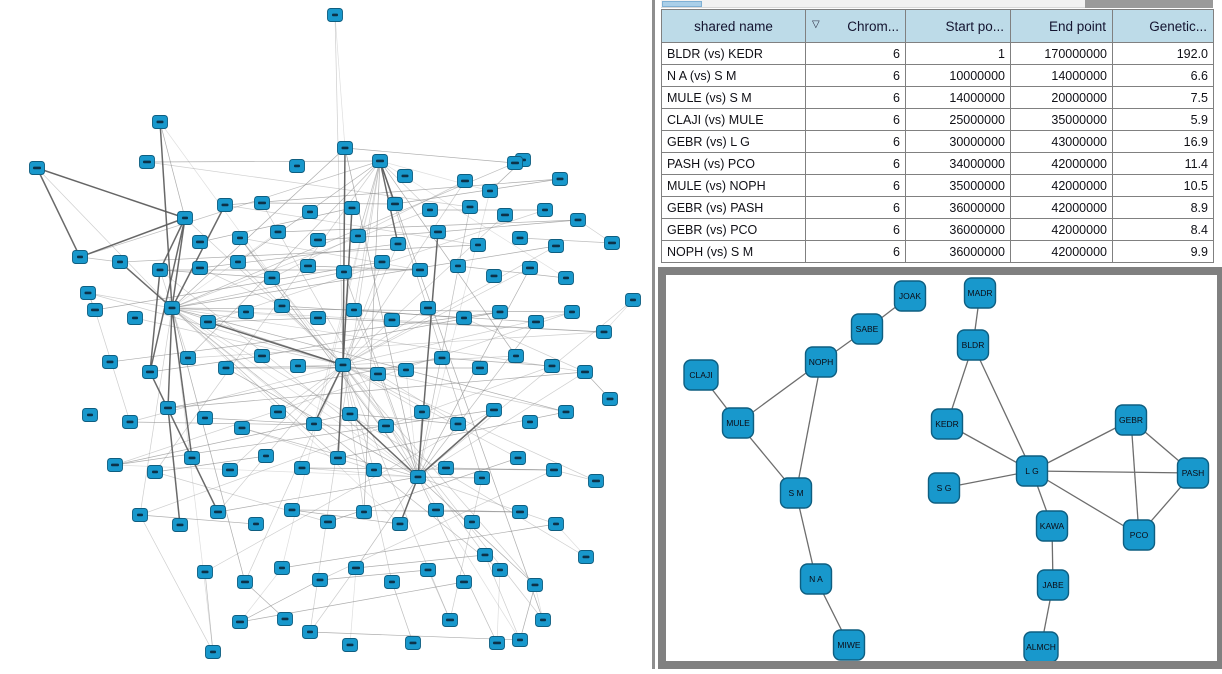 The image size is (1222, 674). What do you see at coordinates (937, 119) in the screenshot?
I see `table-row: CLAJI (vs) MULE 6 25000000 35000000 5.9` at bounding box center [937, 119].